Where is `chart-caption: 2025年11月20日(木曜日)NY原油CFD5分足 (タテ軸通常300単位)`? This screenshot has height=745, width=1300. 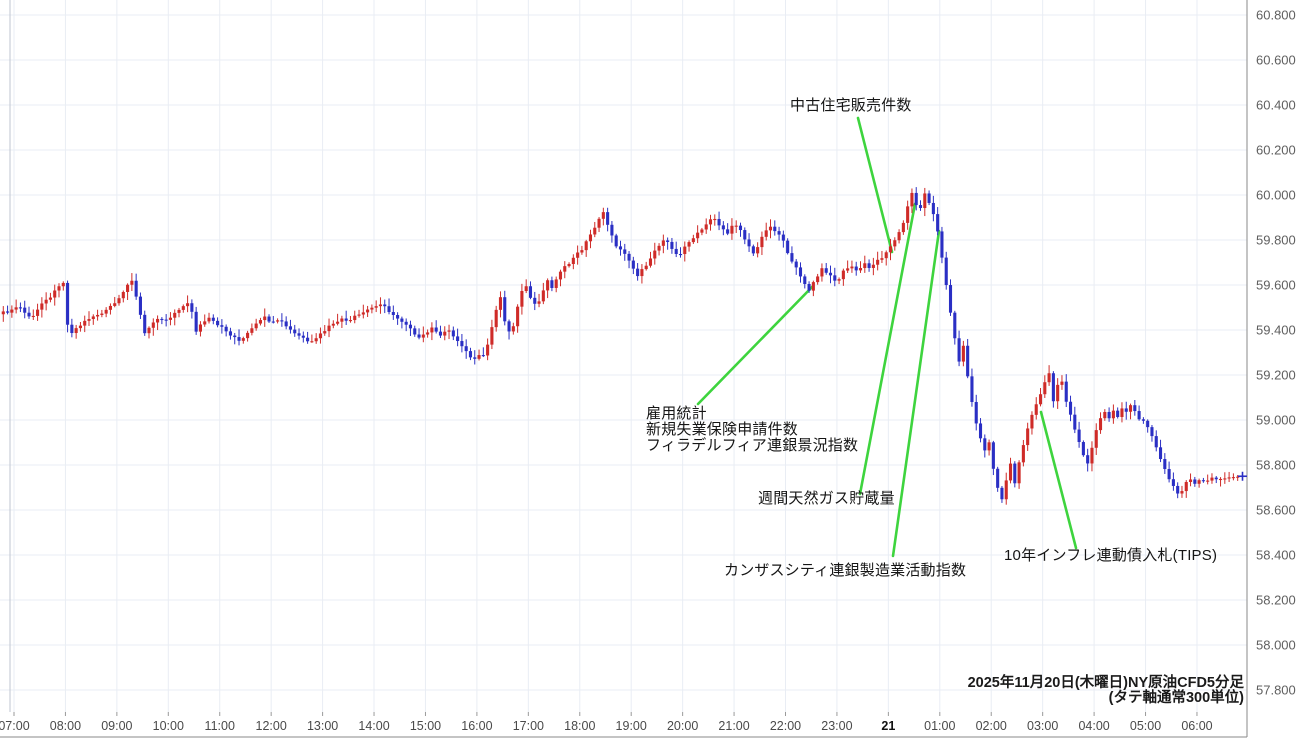 chart-caption: 2025年11月20日(木曜日)NY原油CFD5分足 (タテ軸通常300単位) is located at coordinates (1106, 691).